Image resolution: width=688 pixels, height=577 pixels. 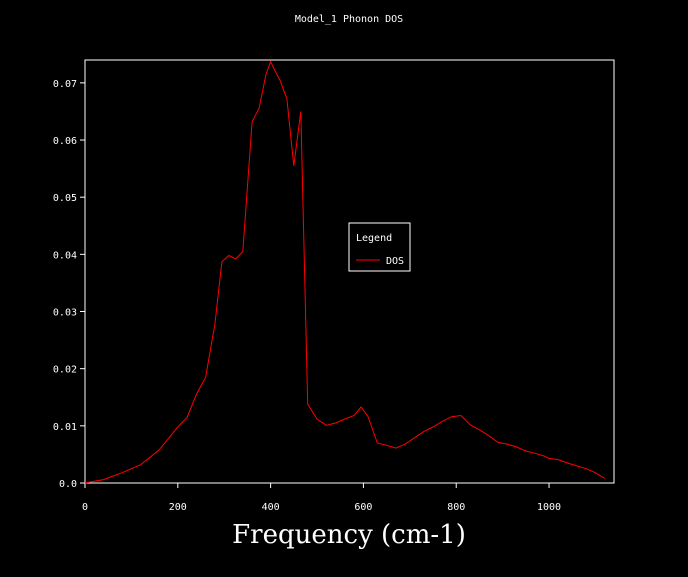 I want to click on x-tick-label: 600, so click(x=363, y=507).